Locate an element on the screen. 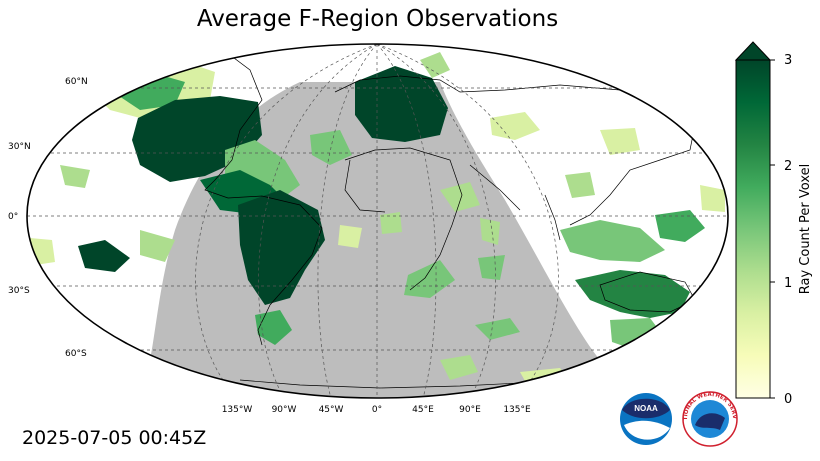 This screenshot has width=820, height=461. colorbar-tick-label-2: 2 is located at coordinates (788, 166).